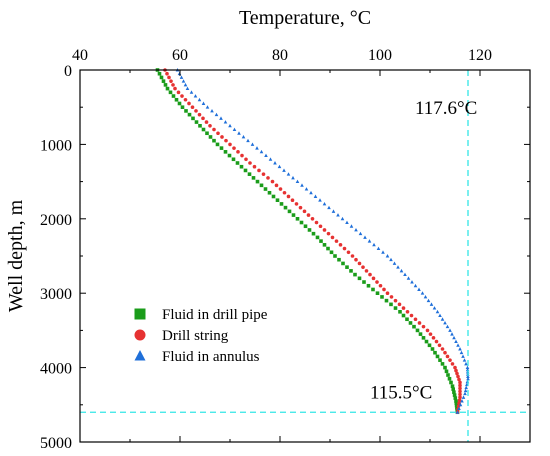 This screenshot has height=456, width=550. I want to click on legend-marker, so click(140, 355).